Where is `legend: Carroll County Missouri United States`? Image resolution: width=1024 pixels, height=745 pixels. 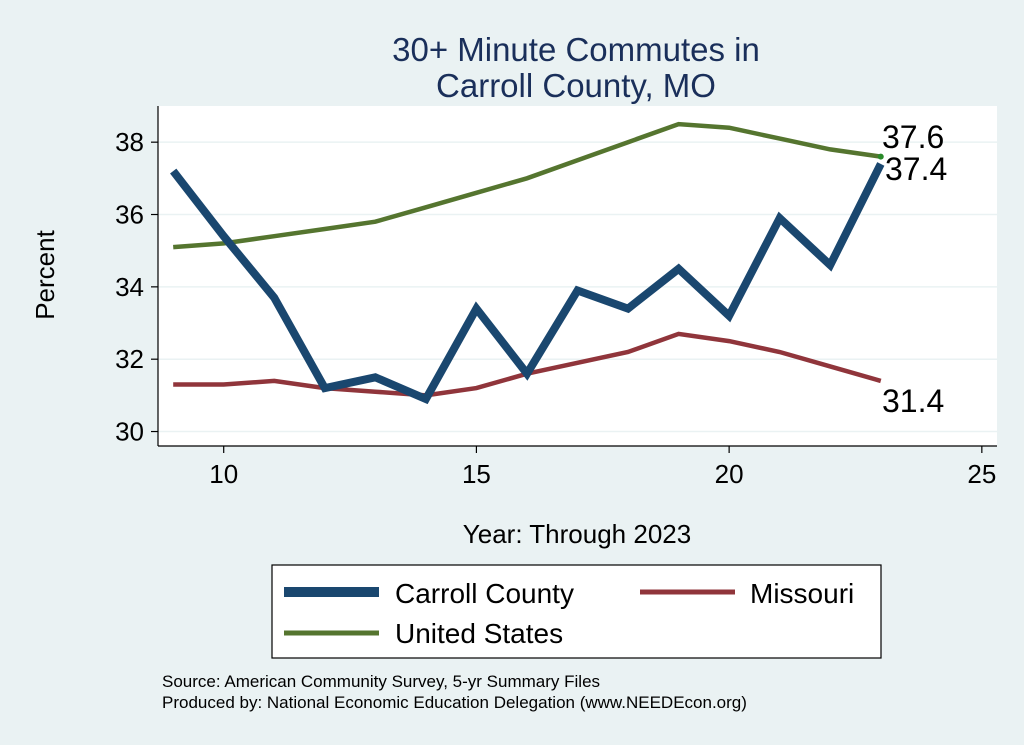
legend: Carroll County Missouri United States is located at coordinates (576, 611).